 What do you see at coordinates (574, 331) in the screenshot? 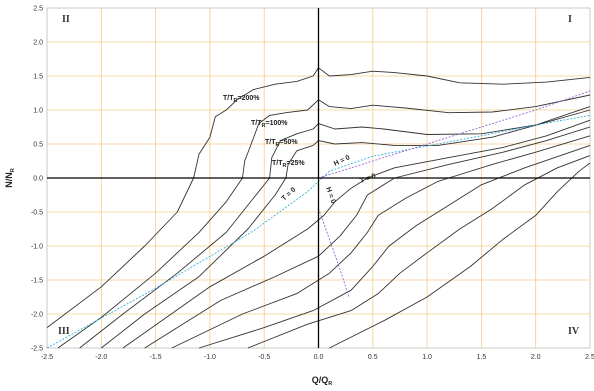
I see `quadrant-label-iv: IV` at bounding box center [574, 331].